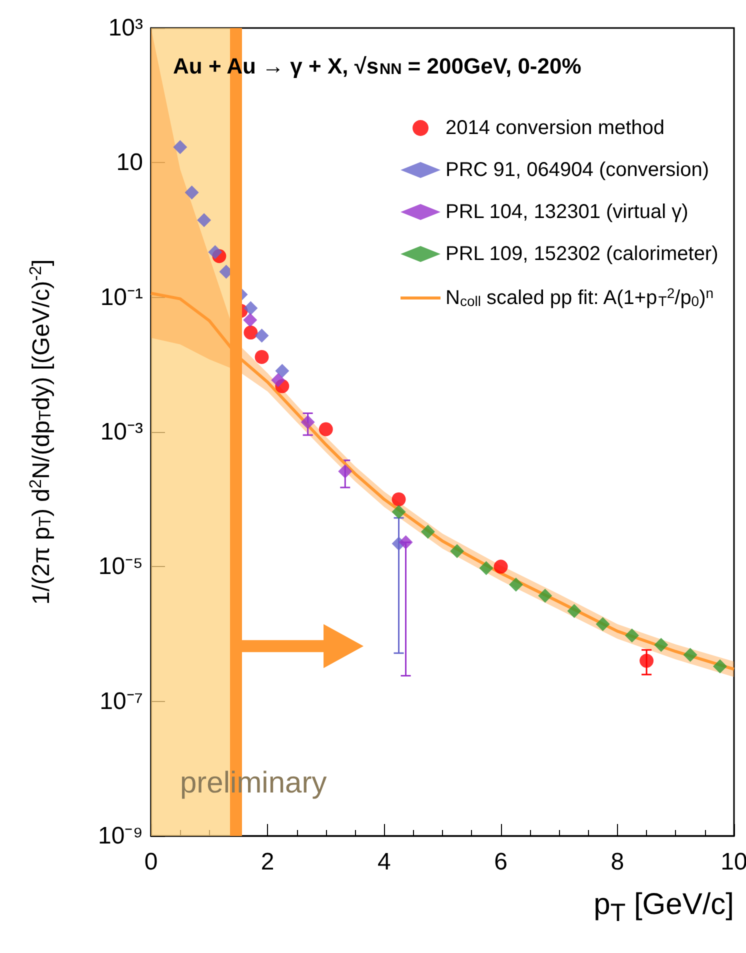 The width and height of the screenshot is (746, 953). What do you see at coordinates (40, 432) in the screenshot?
I see `text: 1/(2π pT) d2N/(dpTdy) [(GeV/c)-2]` at bounding box center [40, 432].